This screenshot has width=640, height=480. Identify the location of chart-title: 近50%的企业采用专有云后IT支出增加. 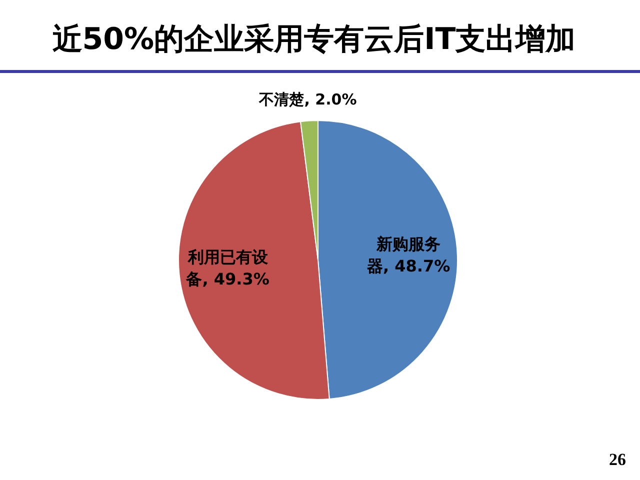
(314, 40).